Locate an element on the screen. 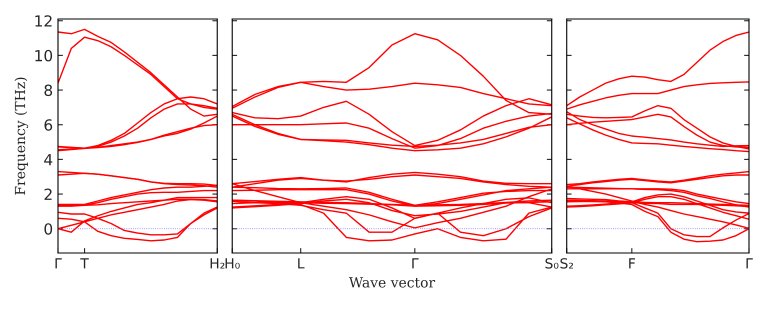  y-tick-label: 6 is located at coordinates (48, 125).